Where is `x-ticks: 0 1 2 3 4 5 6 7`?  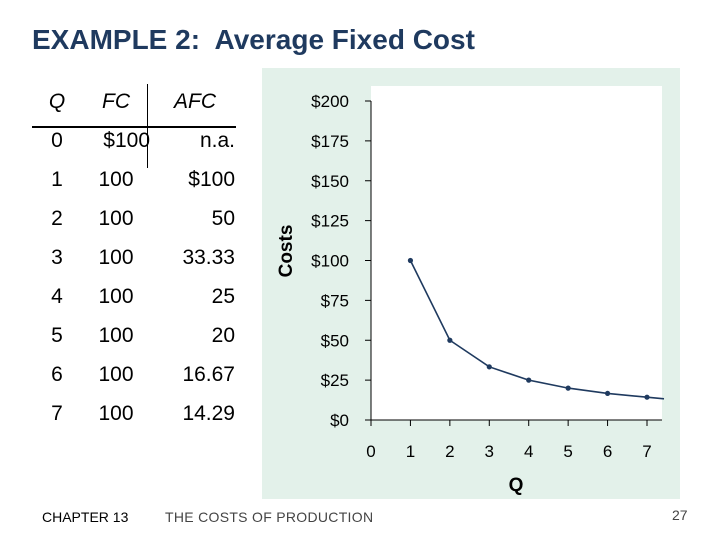
x-ticks: 0 1 2 3 4 5 6 7 is located at coordinates (509, 440).